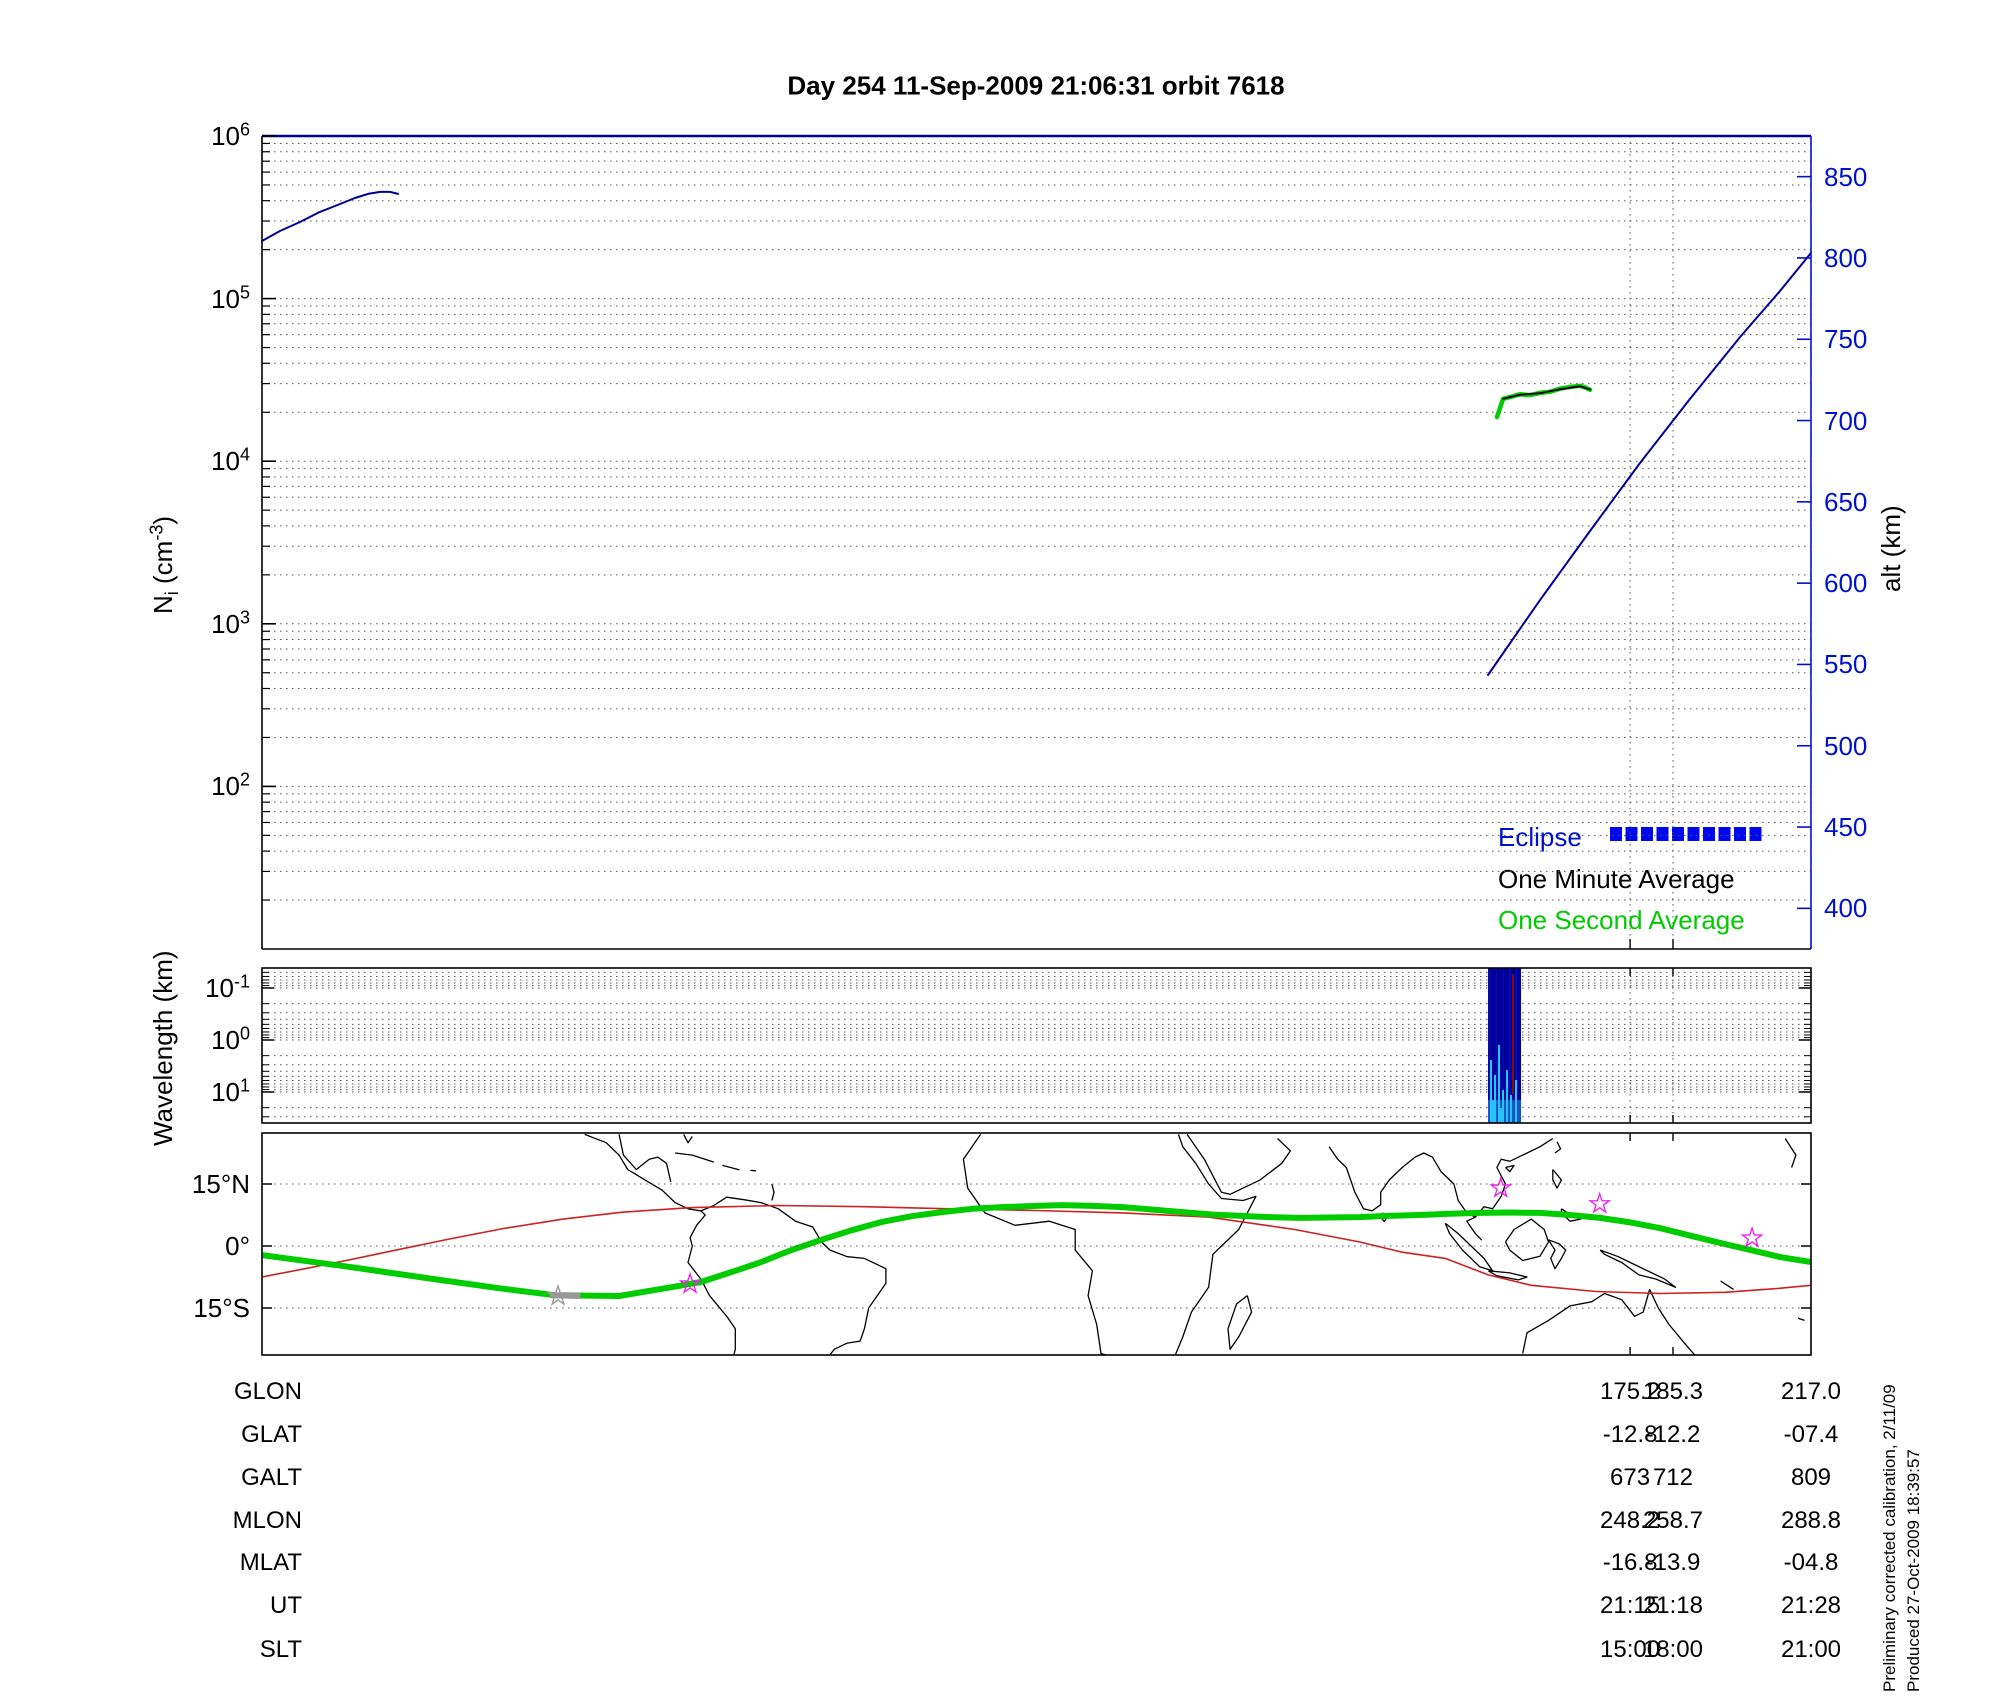  Describe the element at coordinates (1846, 339) in the screenshot. I see `alt-tick-label: 750` at that location.